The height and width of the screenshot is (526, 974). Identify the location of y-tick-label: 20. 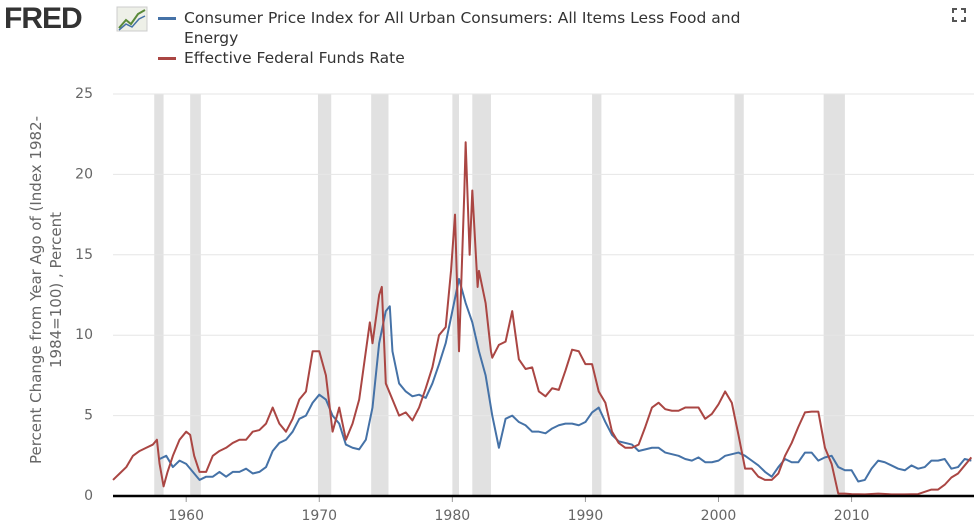
(84, 174).